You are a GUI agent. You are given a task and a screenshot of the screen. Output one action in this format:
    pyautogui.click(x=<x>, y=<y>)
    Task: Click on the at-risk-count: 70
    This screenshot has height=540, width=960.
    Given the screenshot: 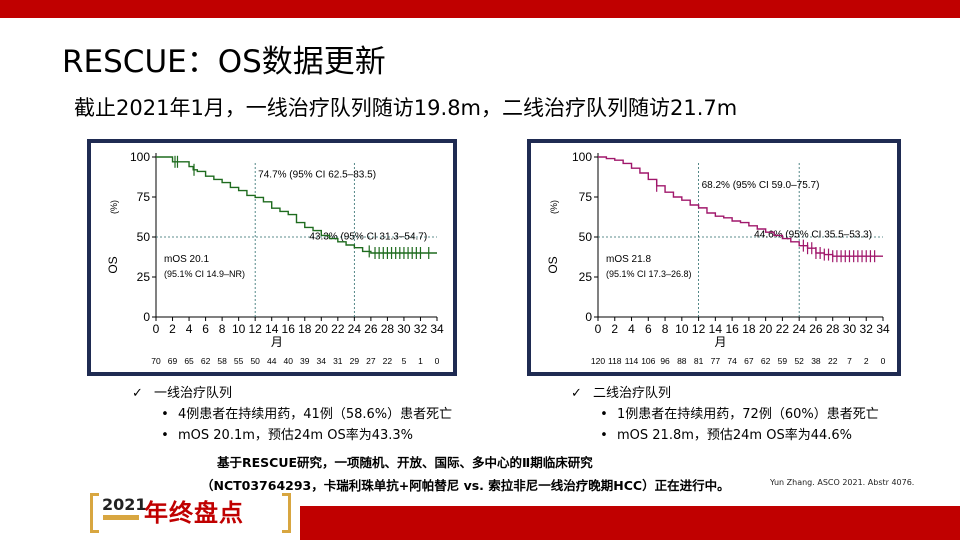 What is the action you would take?
    pyautogui.click(x=156, y=361)
    